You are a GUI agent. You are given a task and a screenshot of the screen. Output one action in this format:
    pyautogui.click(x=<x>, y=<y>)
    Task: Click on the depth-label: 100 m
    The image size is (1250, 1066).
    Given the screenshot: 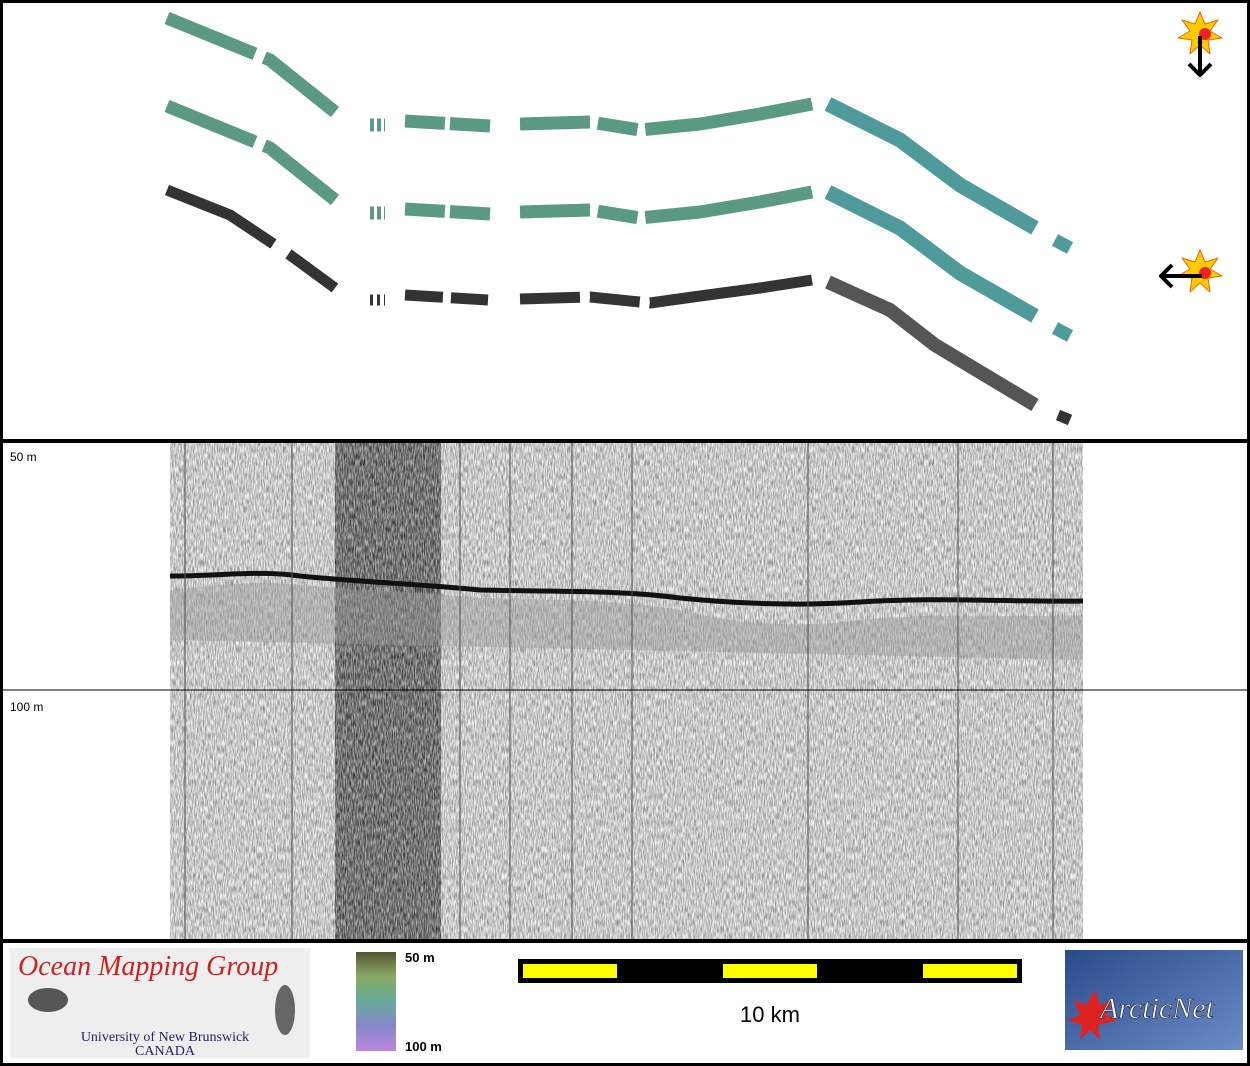 What is the action you would take?
    pyautogui.click(x=26, y=707)
    